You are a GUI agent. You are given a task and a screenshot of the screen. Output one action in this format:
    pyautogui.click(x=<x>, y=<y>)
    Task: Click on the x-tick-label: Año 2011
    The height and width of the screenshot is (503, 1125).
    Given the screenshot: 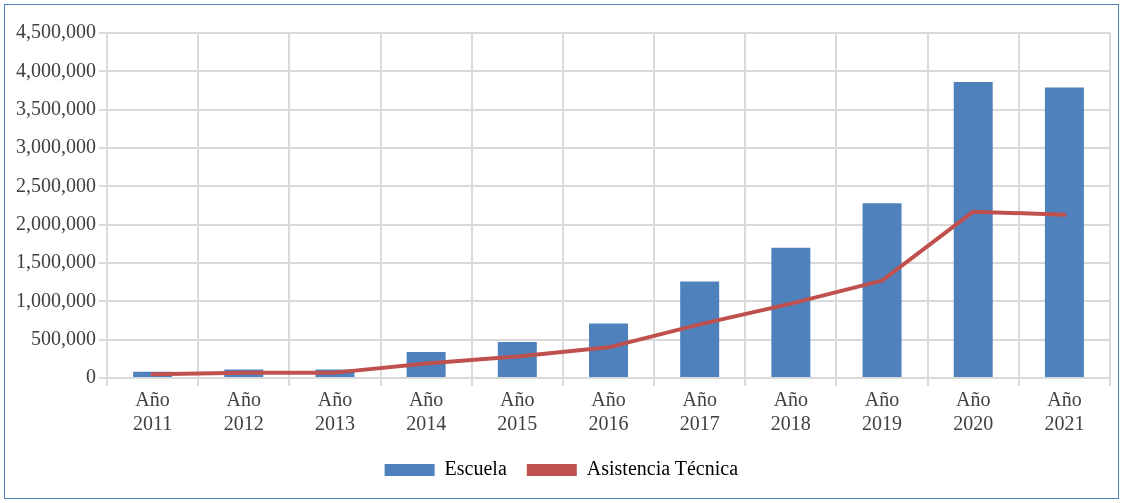 What is the action you would take?
    pyautogui.click(x=152, y=411)
    